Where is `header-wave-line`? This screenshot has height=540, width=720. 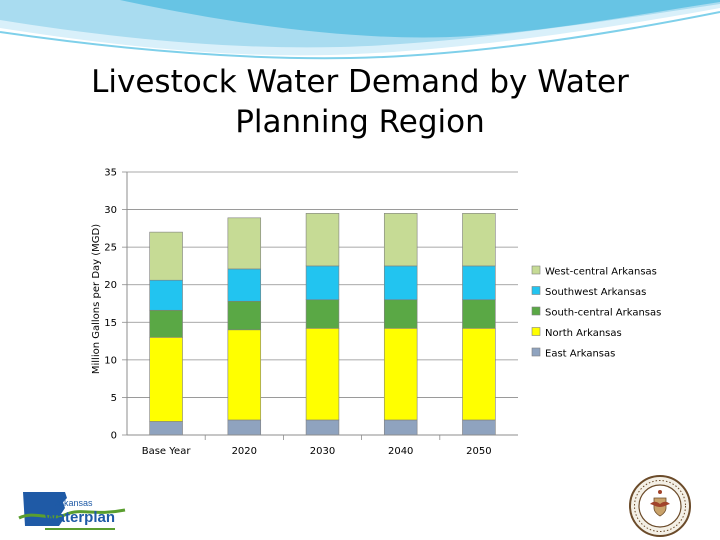 header-wave-line is located at coordinates (360, 35).